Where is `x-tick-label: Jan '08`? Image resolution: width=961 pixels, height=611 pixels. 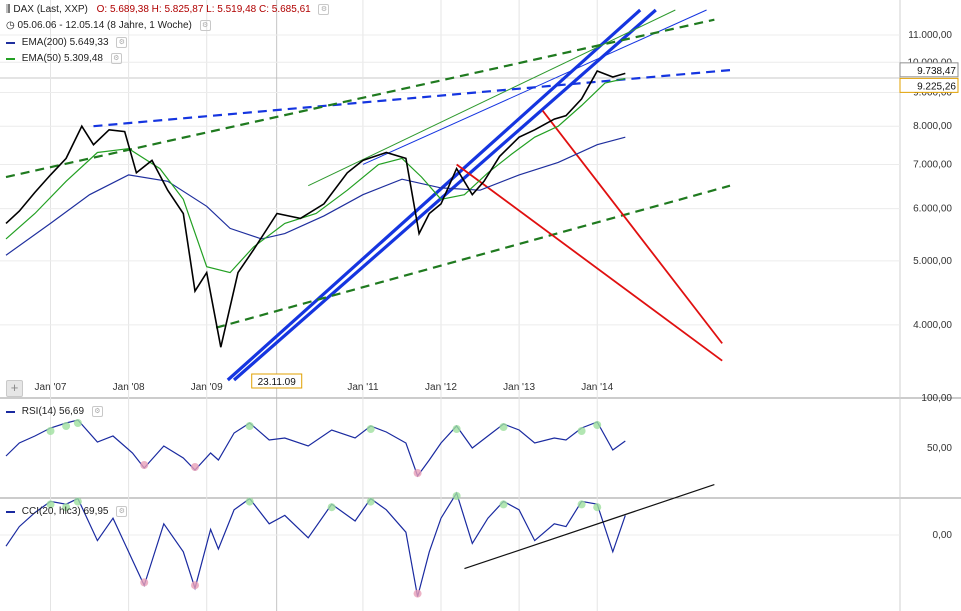
x-tick-label: Jan '08 is located at coordinates (129, 387).